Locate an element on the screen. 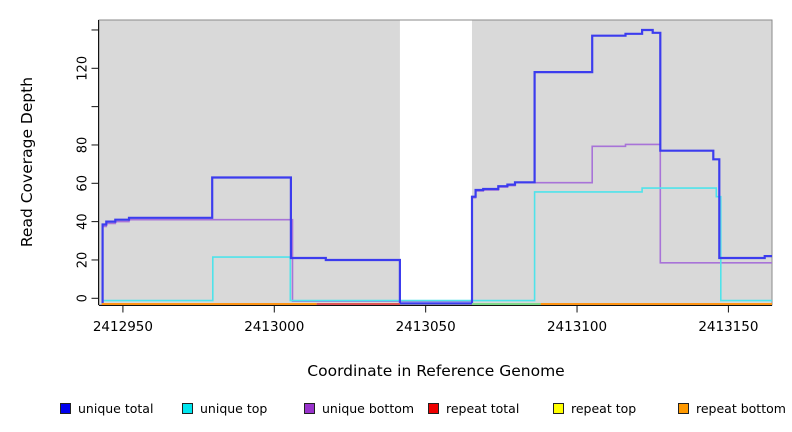 The image size is (792, 432). y-axis-tick-label: 0 is located at coordinates (83, 298).